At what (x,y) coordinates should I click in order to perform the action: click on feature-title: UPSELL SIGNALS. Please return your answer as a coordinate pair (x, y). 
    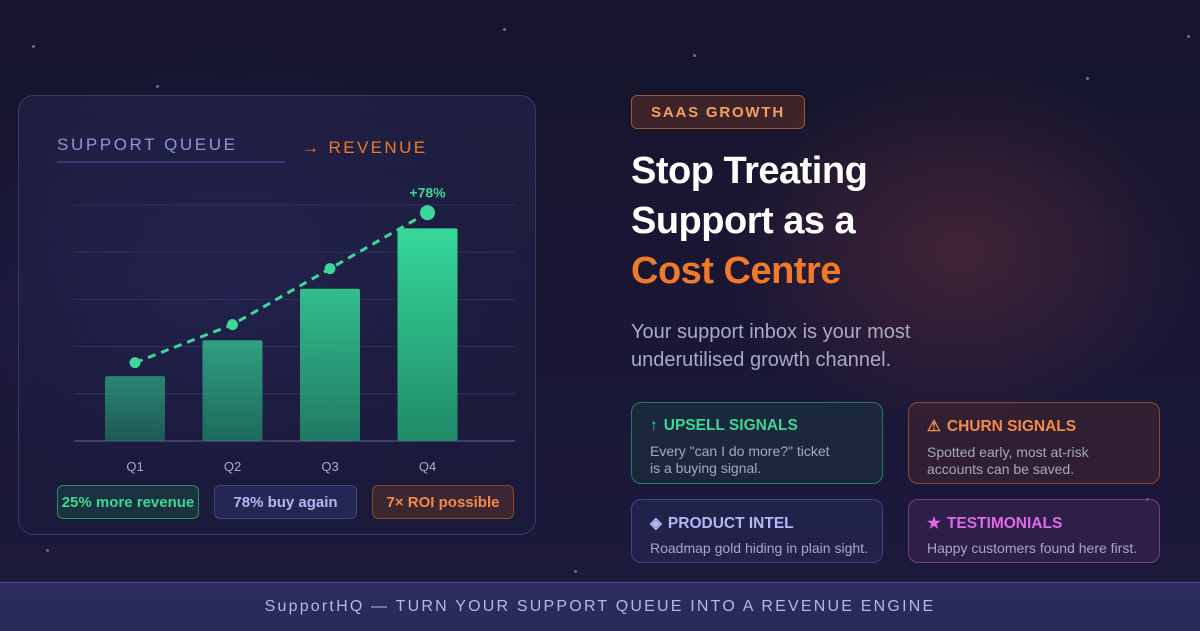
    Looking at the image, I should click on (730, 425).